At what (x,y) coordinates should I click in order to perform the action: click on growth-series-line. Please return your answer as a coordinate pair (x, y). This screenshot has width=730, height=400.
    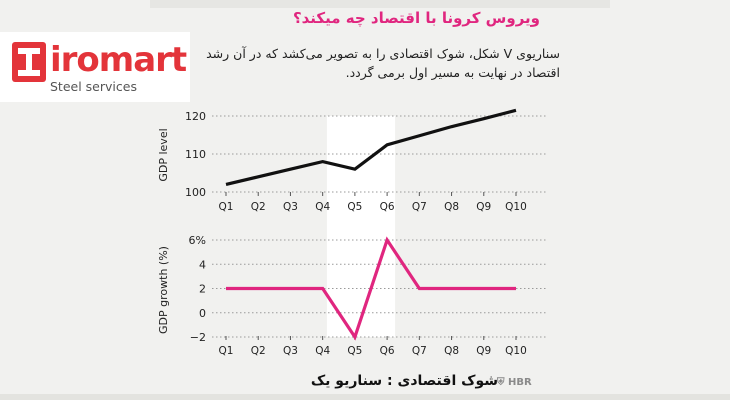
    Looking at the image, I should click on (371, 288).